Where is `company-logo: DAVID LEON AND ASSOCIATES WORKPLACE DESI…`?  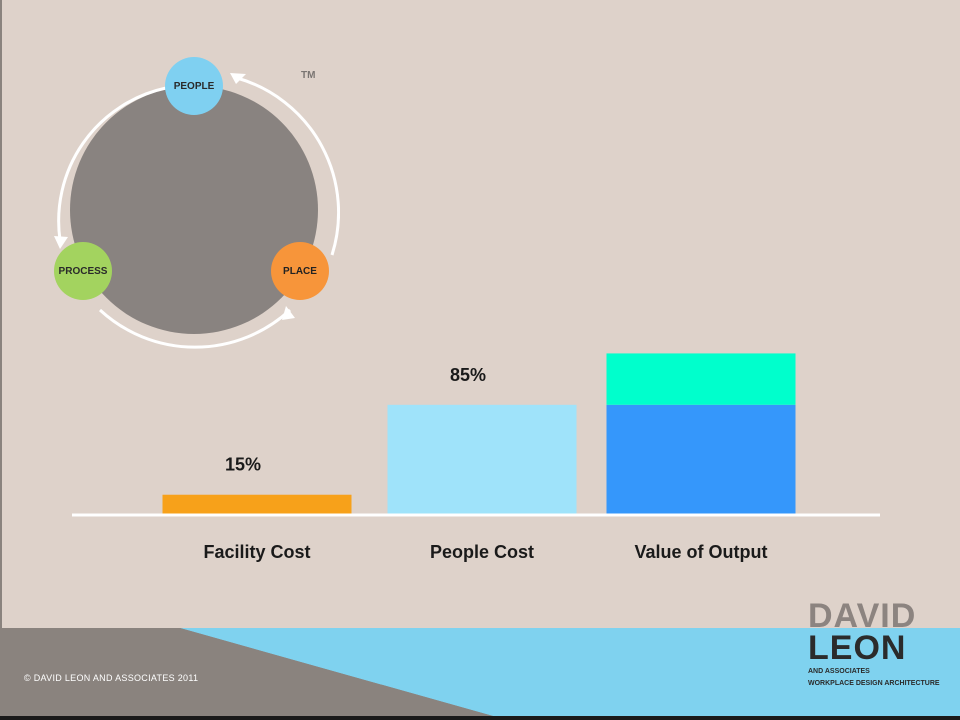 company-logo: DAVID LEON AND ASSOCIATES WORKPLACE DESI… is located at coordinates (880, 642).